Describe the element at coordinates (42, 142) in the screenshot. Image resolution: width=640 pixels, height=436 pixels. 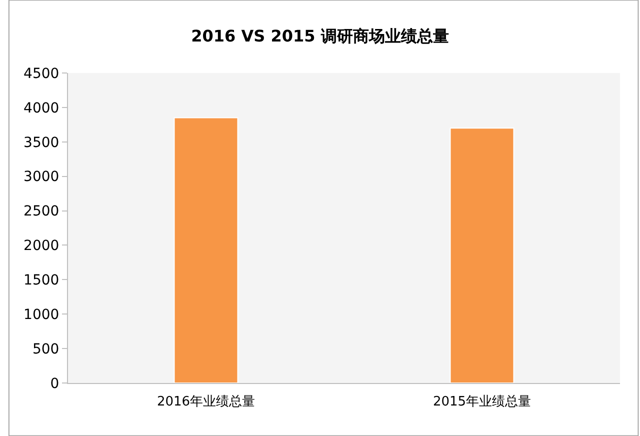
I see `y-tick-label: 3500` at that location.